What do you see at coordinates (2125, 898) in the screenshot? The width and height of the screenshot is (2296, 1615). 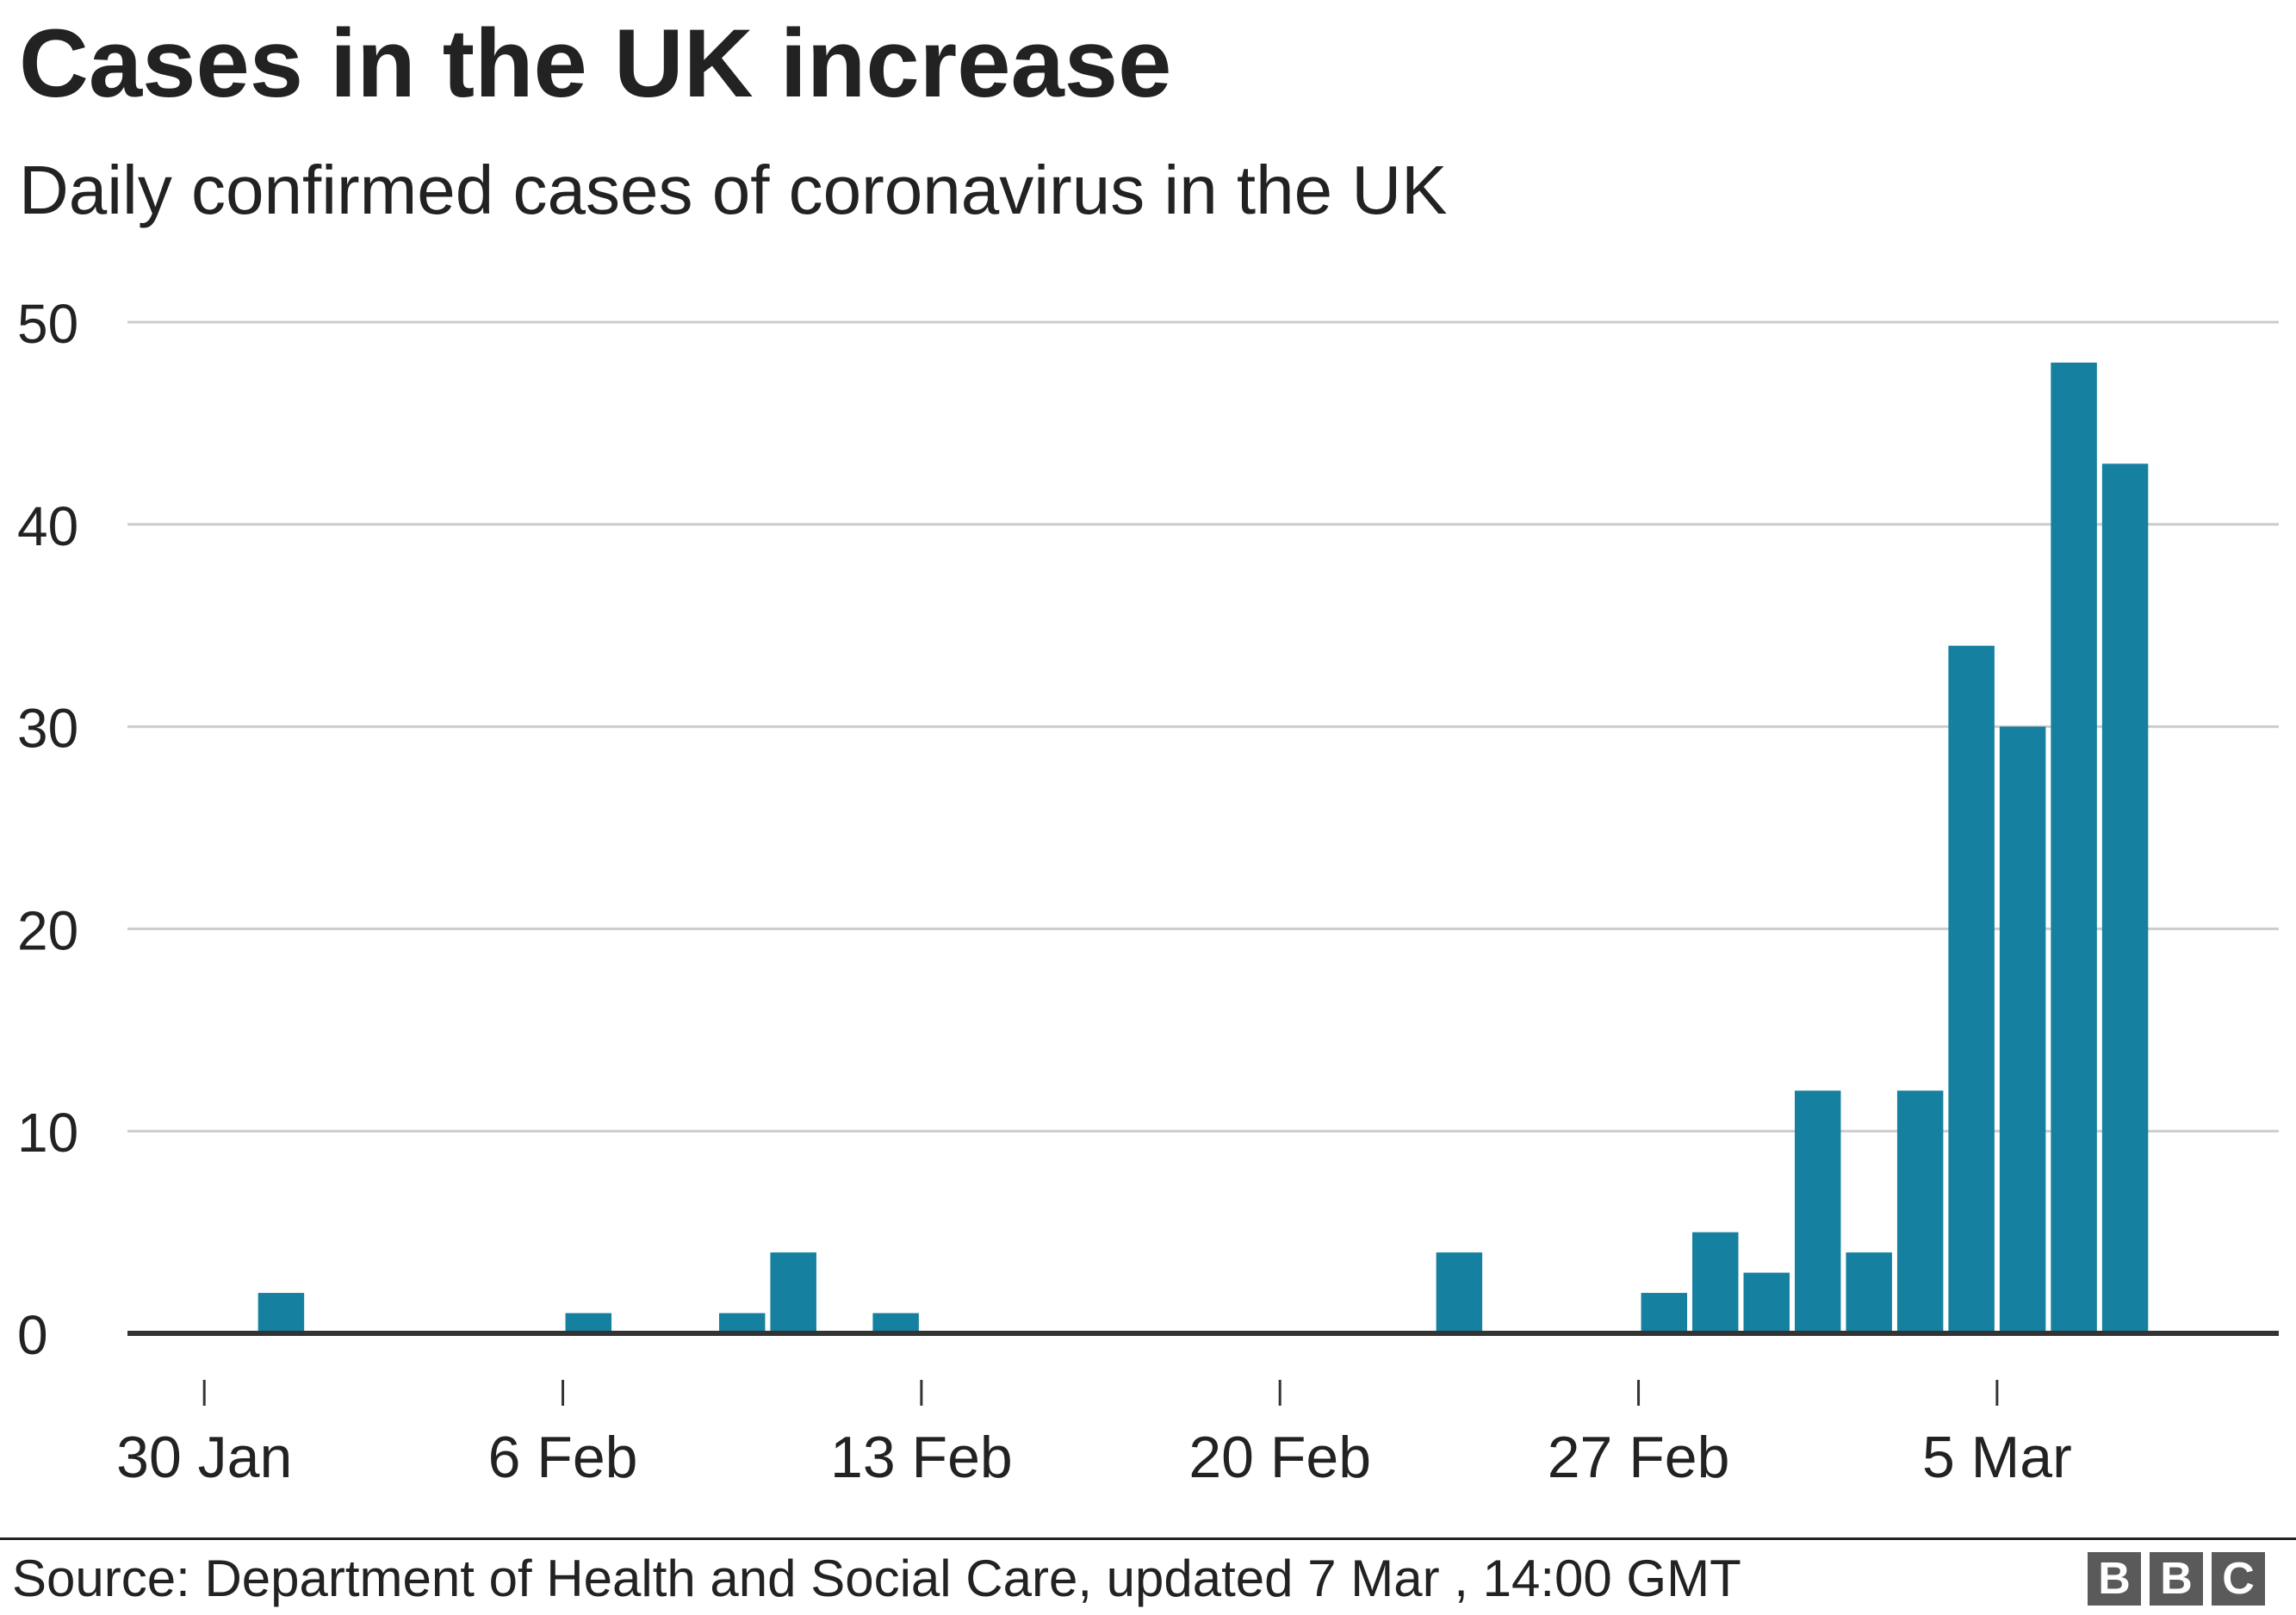 I see `bar-7-mar` at bounding box center [2125, 898].